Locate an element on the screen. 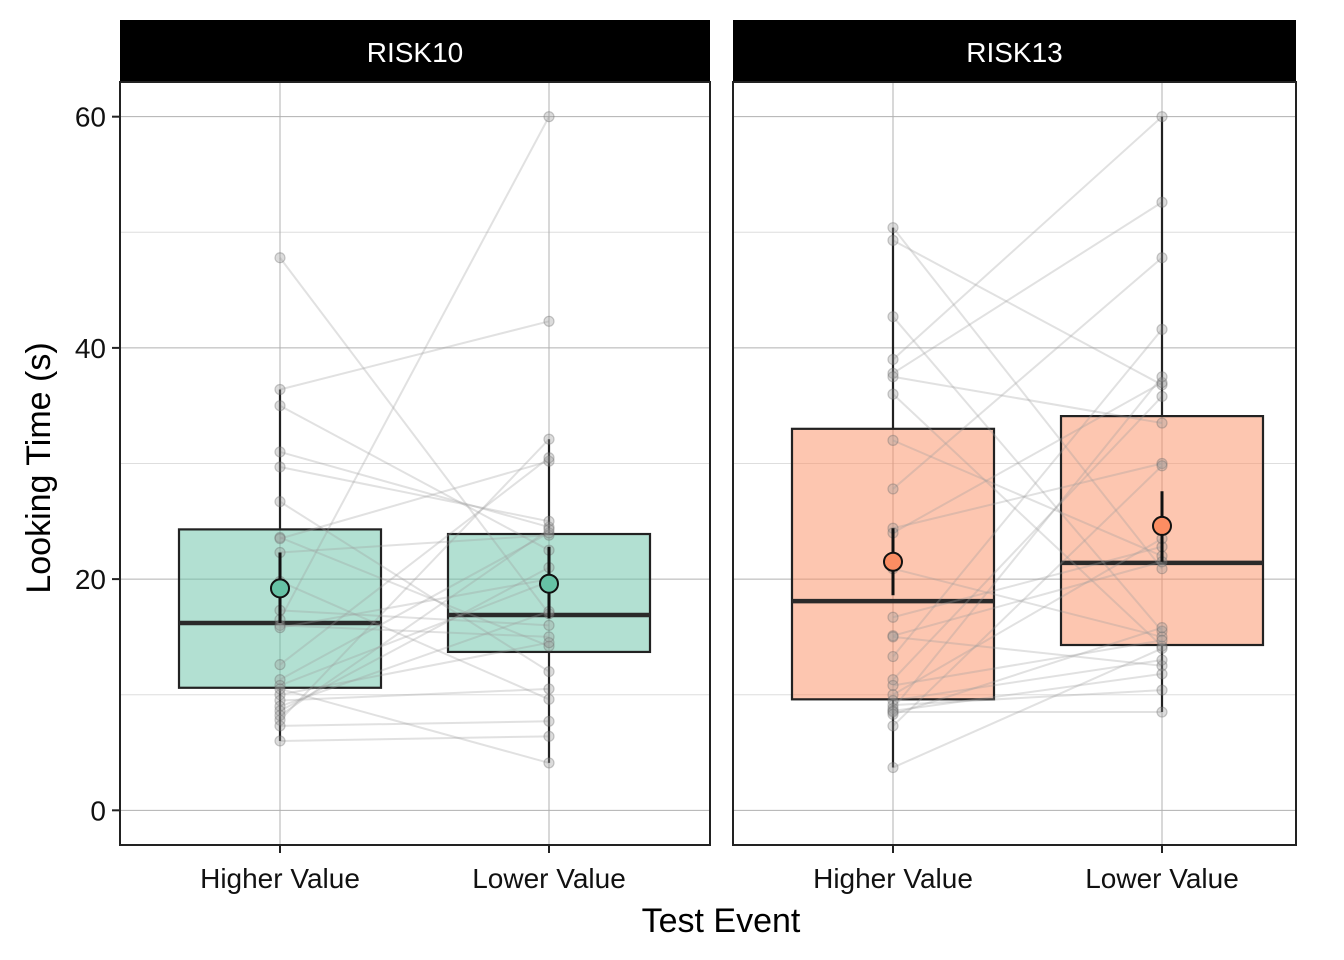 The image size is (1344, 960). y-tick-label: 40 is located at coordinates (90, 348).